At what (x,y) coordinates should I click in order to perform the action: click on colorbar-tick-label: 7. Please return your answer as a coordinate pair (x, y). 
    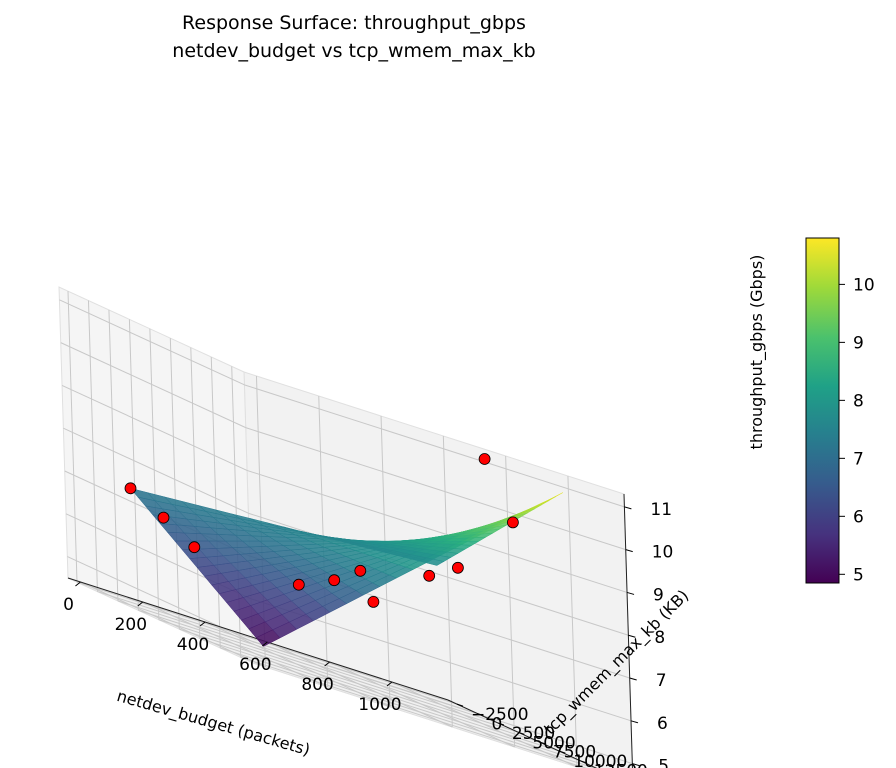
    Looking at the image, I should click on (858, 459).